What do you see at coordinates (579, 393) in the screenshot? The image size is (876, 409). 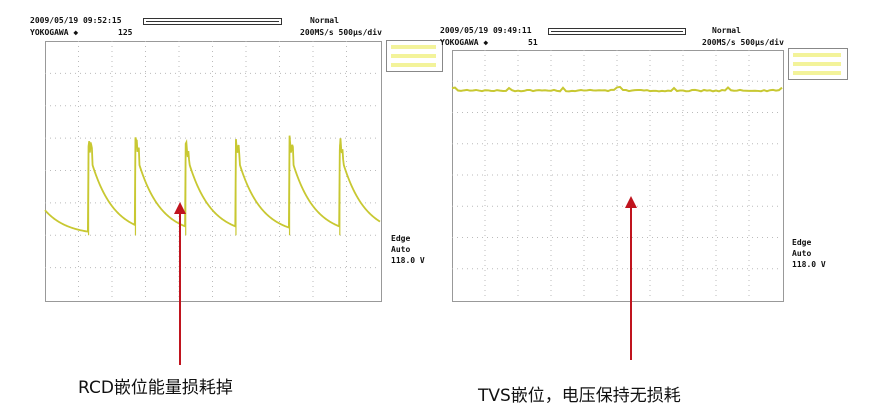 I see `right-caption: TVS嵌位，电压保持无损耗` at bounding box center [579, 393].